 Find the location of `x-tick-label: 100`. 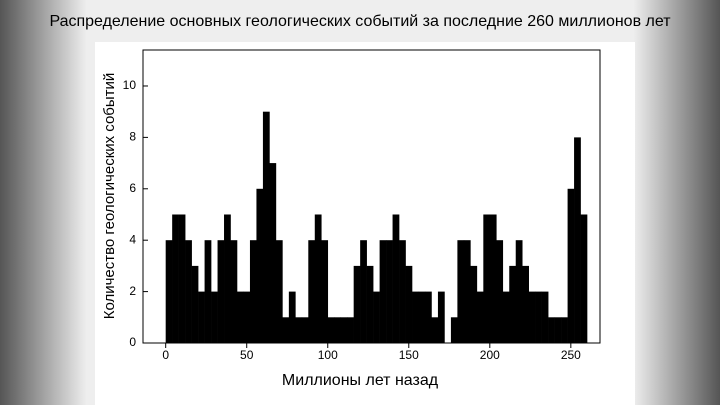

x-tick-label: 100 is located at coordinates (328, 355).